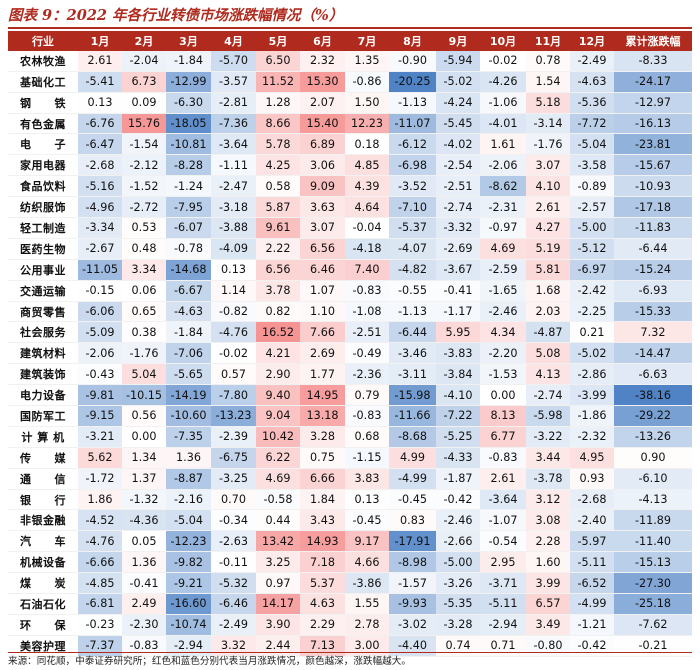 This screenshot has height=670, width=700. Describe the element at coordinates (322, 165) in the screenshot. I see `value-cell: 3.06` at that location.